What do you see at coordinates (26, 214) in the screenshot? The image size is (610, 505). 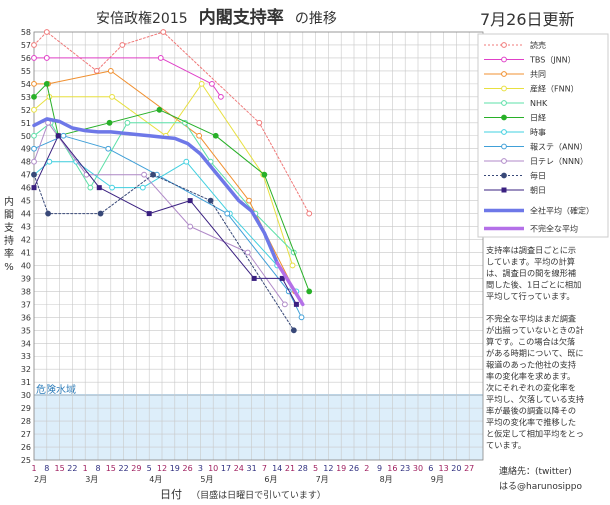 I see `y-tick-label: 44` at bounding box center [26, 214].